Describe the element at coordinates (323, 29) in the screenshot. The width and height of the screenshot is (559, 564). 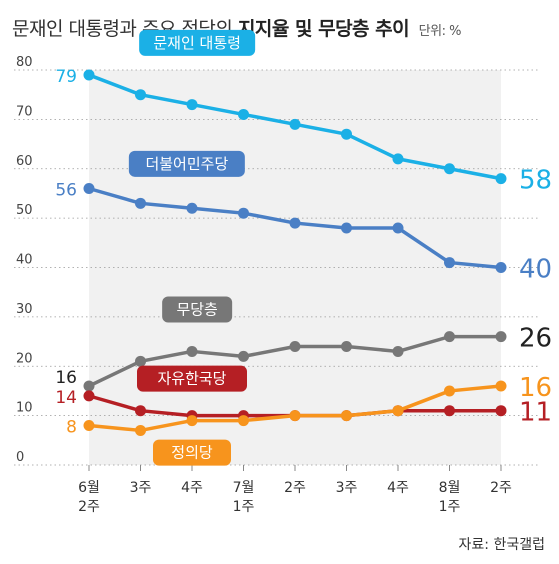
I see `title-bold: 지지율 및 무당층 추이` at that location.